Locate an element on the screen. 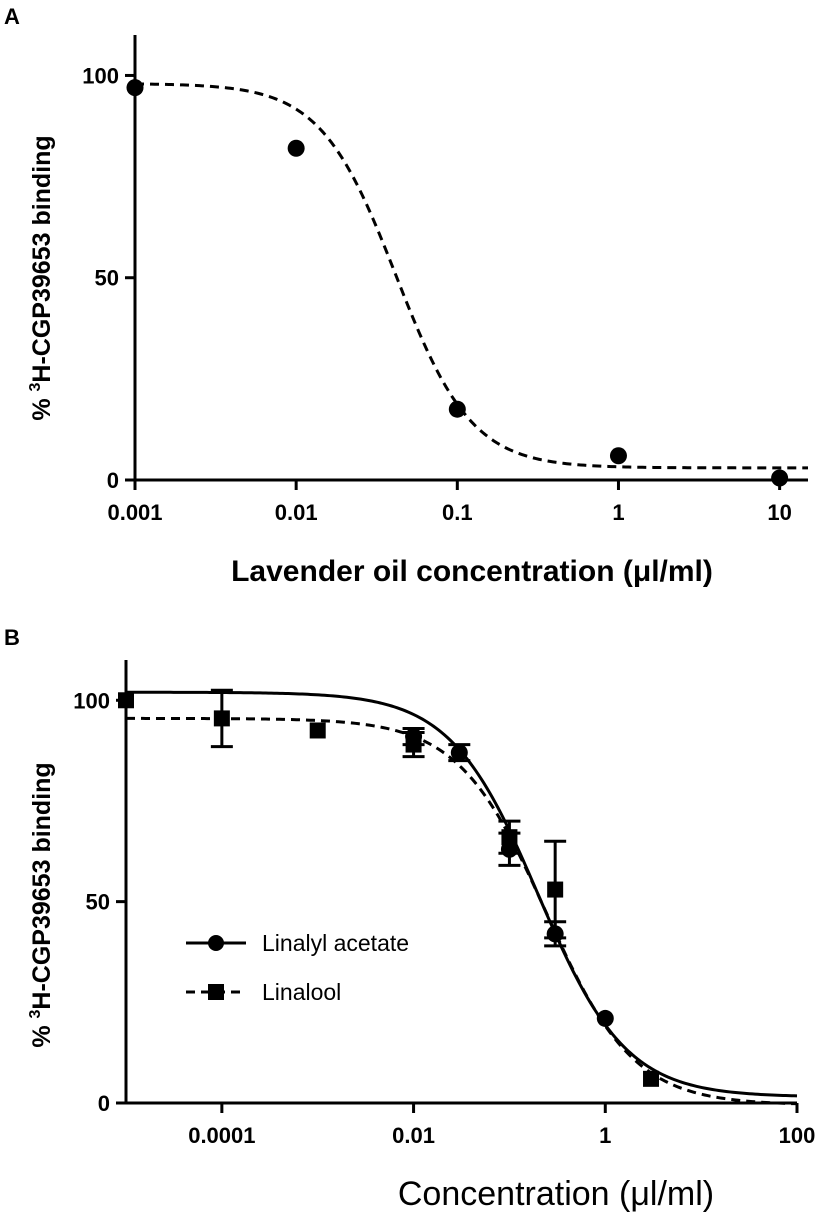 The width and height of the screenshot is (827, 1217). panel-b-legend: Linalyl acetate Linalool is located at coordinates (297, 967).